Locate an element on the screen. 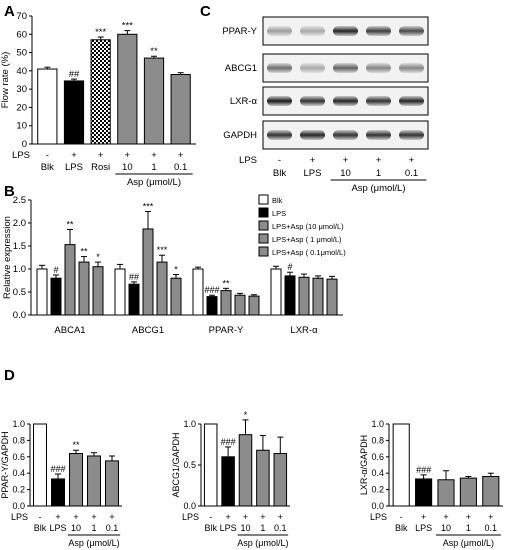 The width and height of the screenshot is (511, 550). y-tick-label: 0.4 is located at coordinates (377, 473).